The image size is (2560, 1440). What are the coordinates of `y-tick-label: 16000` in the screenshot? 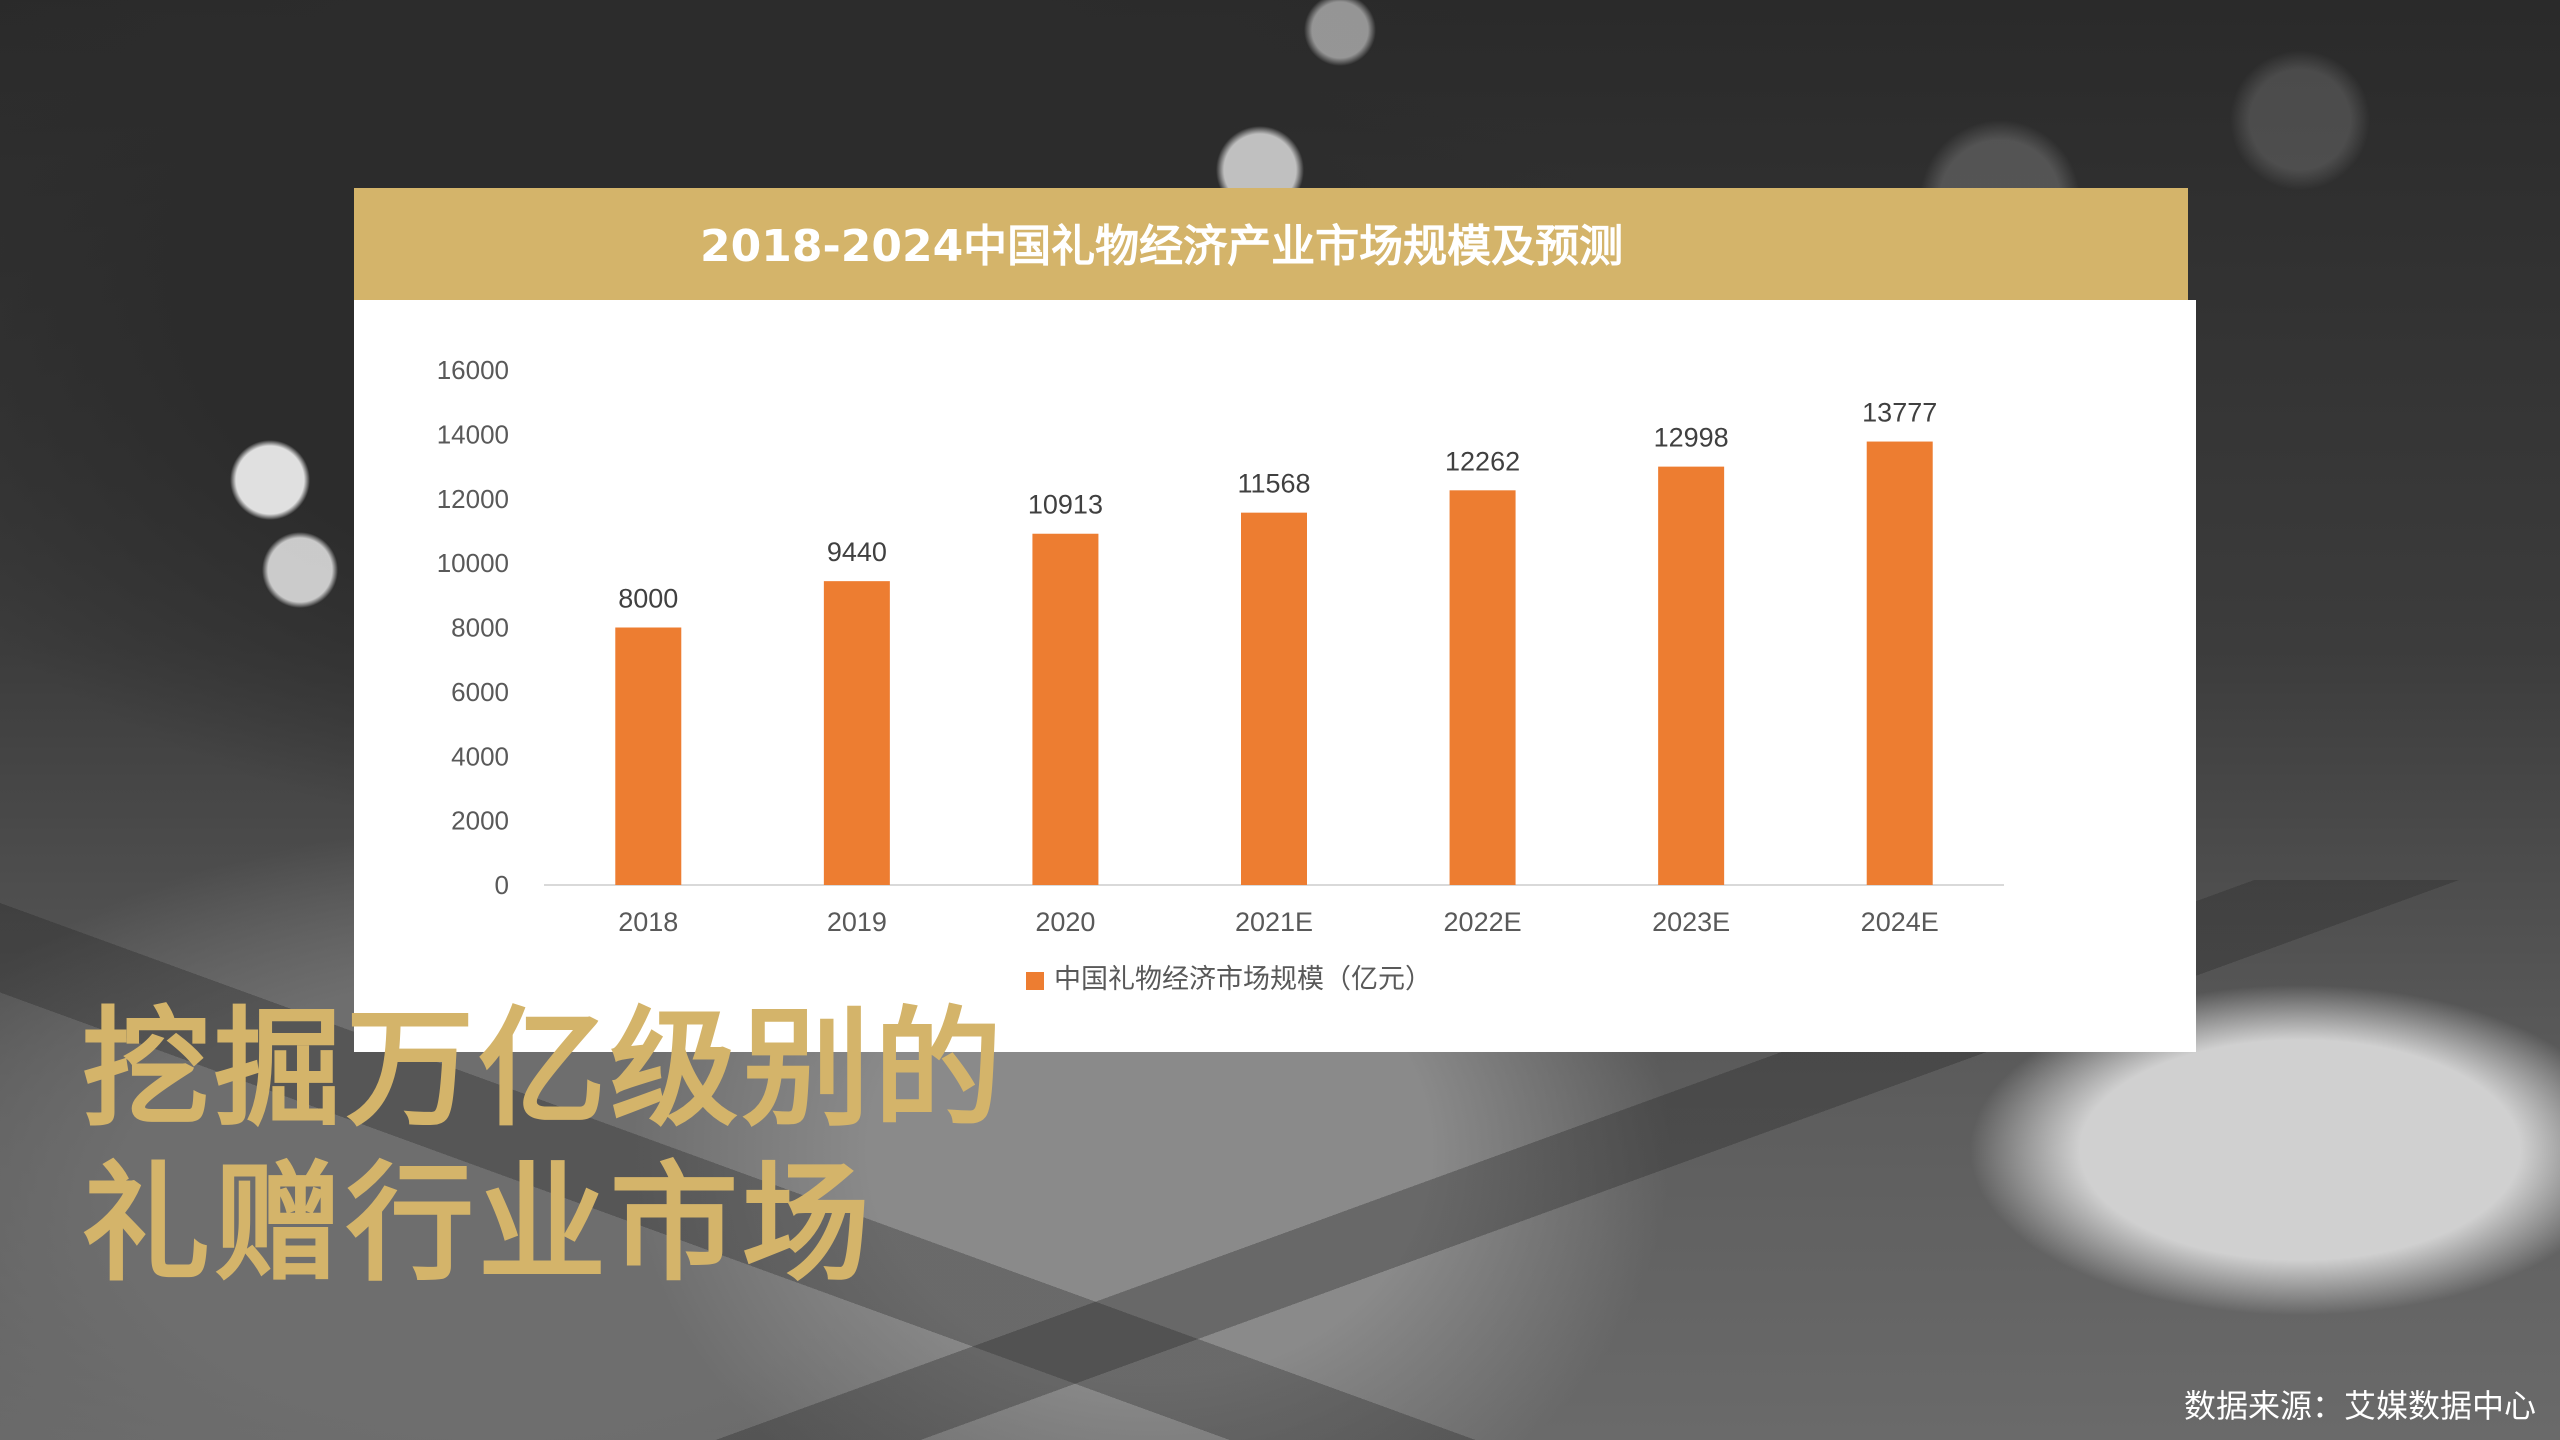 It's located at (473, 370).